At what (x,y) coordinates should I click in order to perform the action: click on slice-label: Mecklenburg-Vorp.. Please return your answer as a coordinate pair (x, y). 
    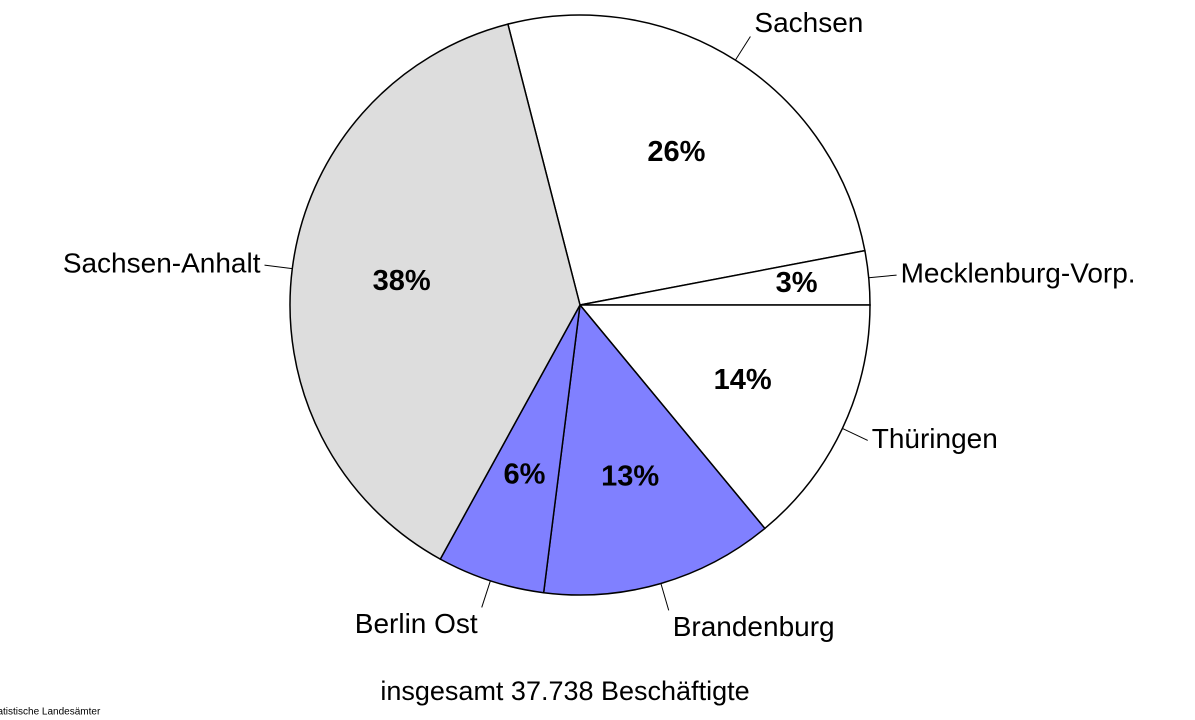
    Looking at the image, I should click on (1018, 272).